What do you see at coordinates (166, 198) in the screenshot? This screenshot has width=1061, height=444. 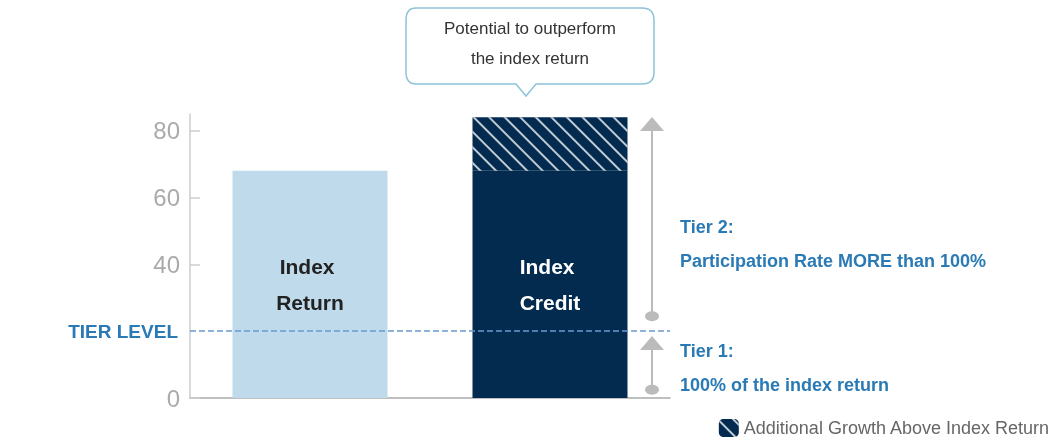 I see `y-tick-label: 60` at bounding box center [166, 198].